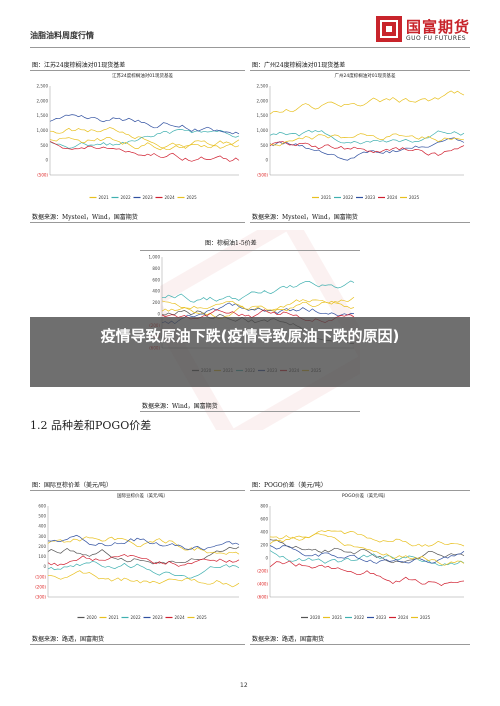 This screenshot has height=706, width=500. I want to click on figure-2-source: 数据来源：Mysteel，Wind，国富期货, so click(305, 217).